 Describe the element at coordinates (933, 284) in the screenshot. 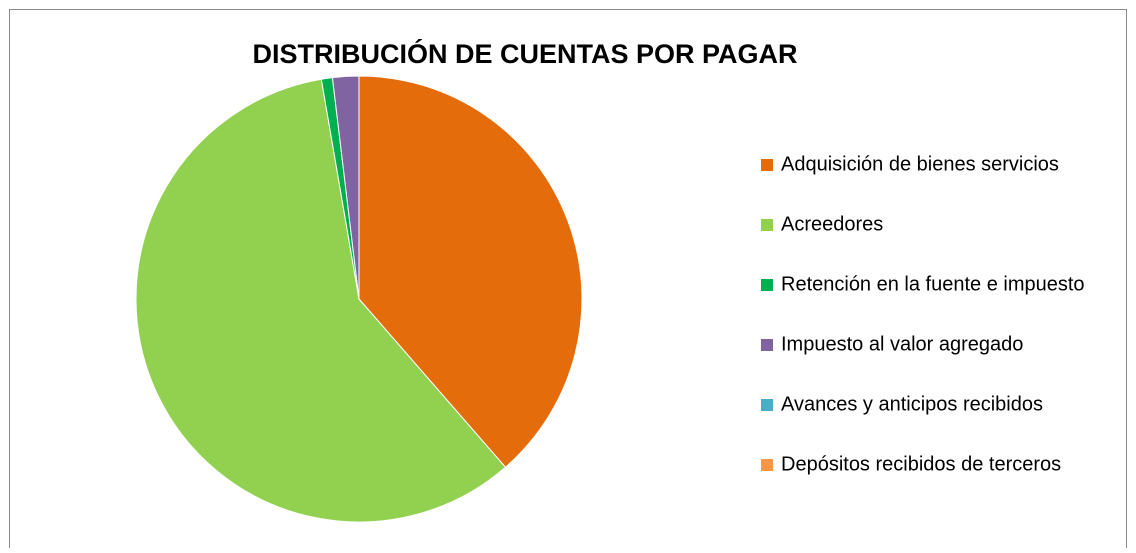

I see `legend-label: Retención en la fuente e impuesto` at that location.